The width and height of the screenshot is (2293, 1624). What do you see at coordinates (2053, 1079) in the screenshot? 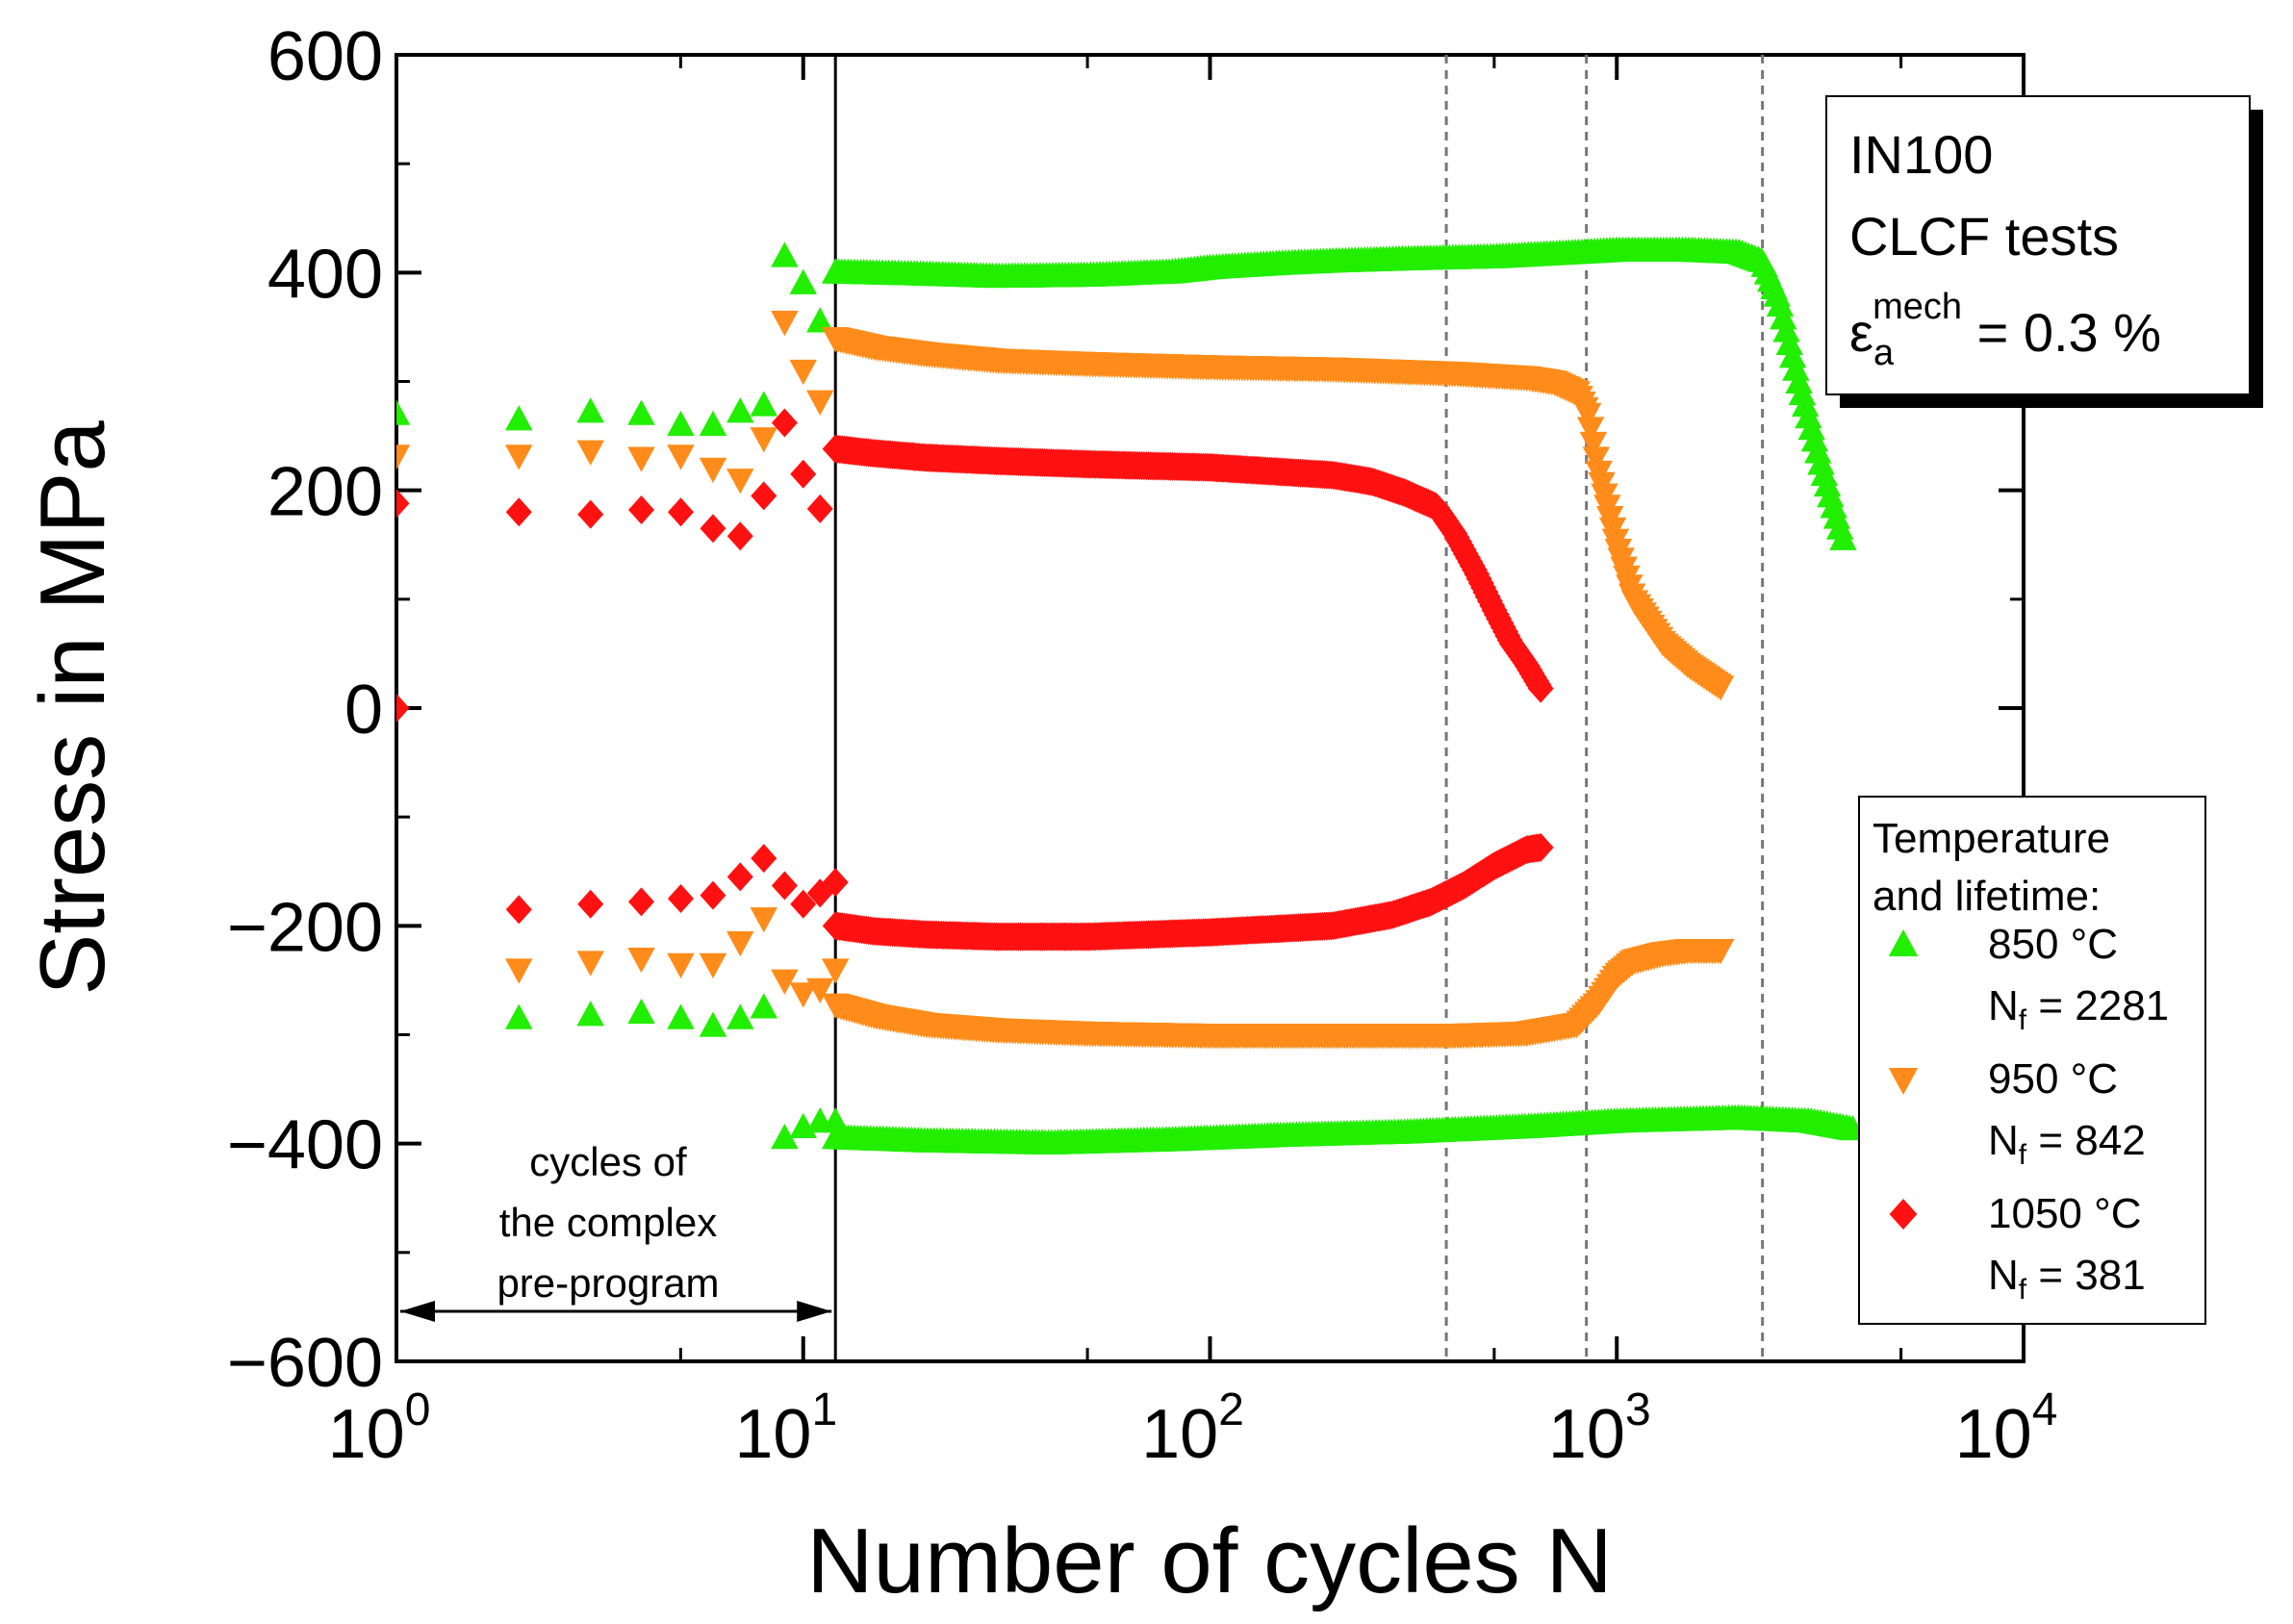
I see `legend-temperature-1: 950 °C` at bounding box center [2053, 1079].